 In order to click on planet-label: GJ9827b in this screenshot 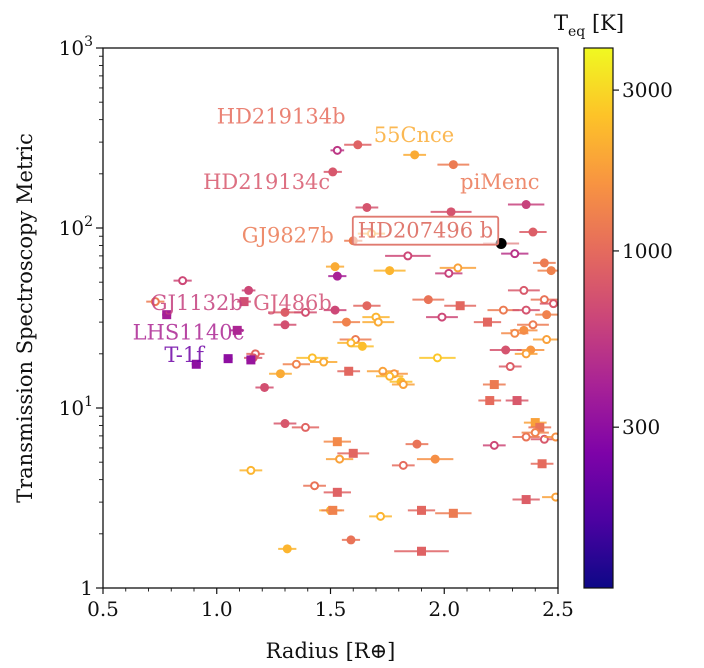, I will do `click(288, 236)`.